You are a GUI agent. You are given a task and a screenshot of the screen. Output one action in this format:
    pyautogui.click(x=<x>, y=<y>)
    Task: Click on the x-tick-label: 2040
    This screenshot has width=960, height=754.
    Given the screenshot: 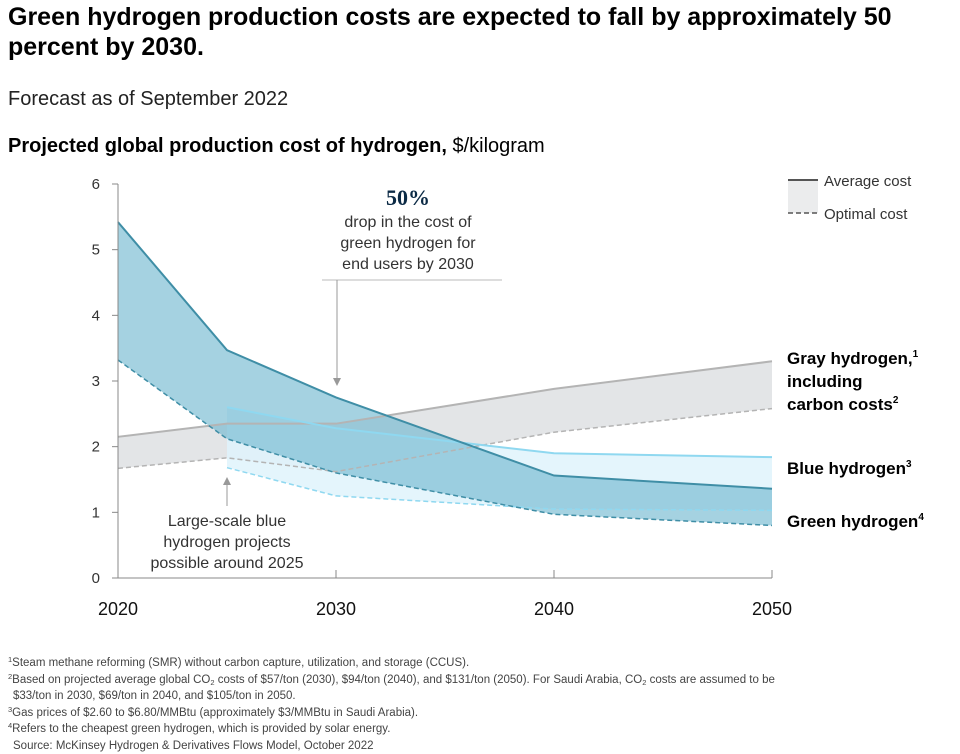 What is the action you would take?
    pyautogui.click(x=554, y=609)
    